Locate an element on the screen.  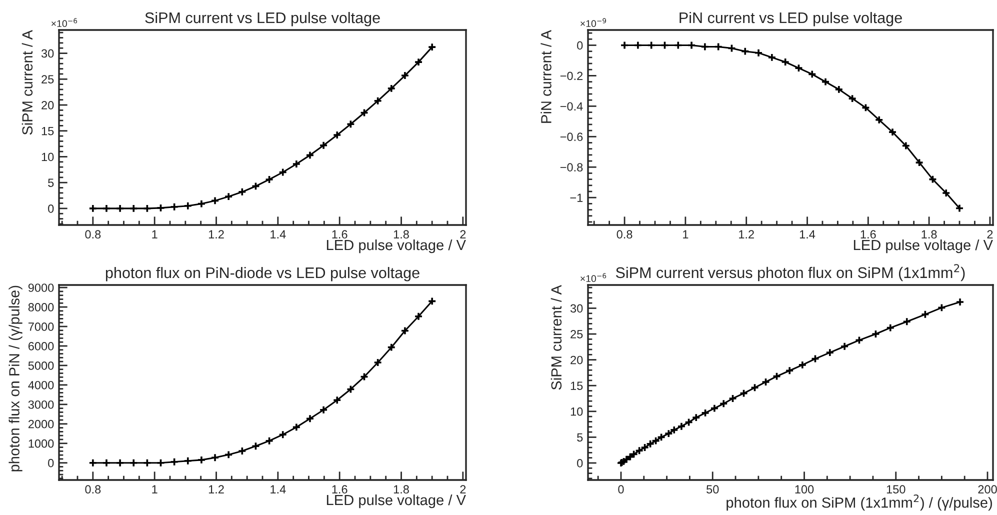
y-tick-label: 6000 is located at coordinates (41, 346).